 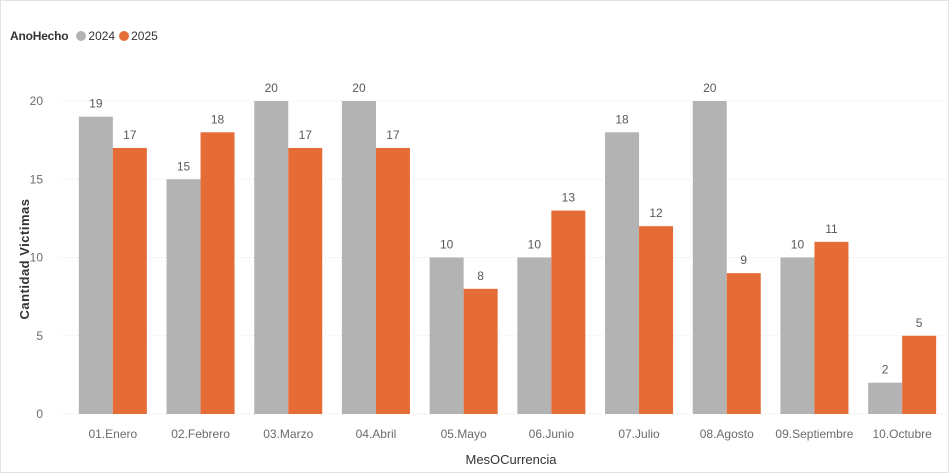 What do you see at coordinates (37, 101) in the screenshot?
I see `y-tick-20: 20` at bounding box center [37, 101].